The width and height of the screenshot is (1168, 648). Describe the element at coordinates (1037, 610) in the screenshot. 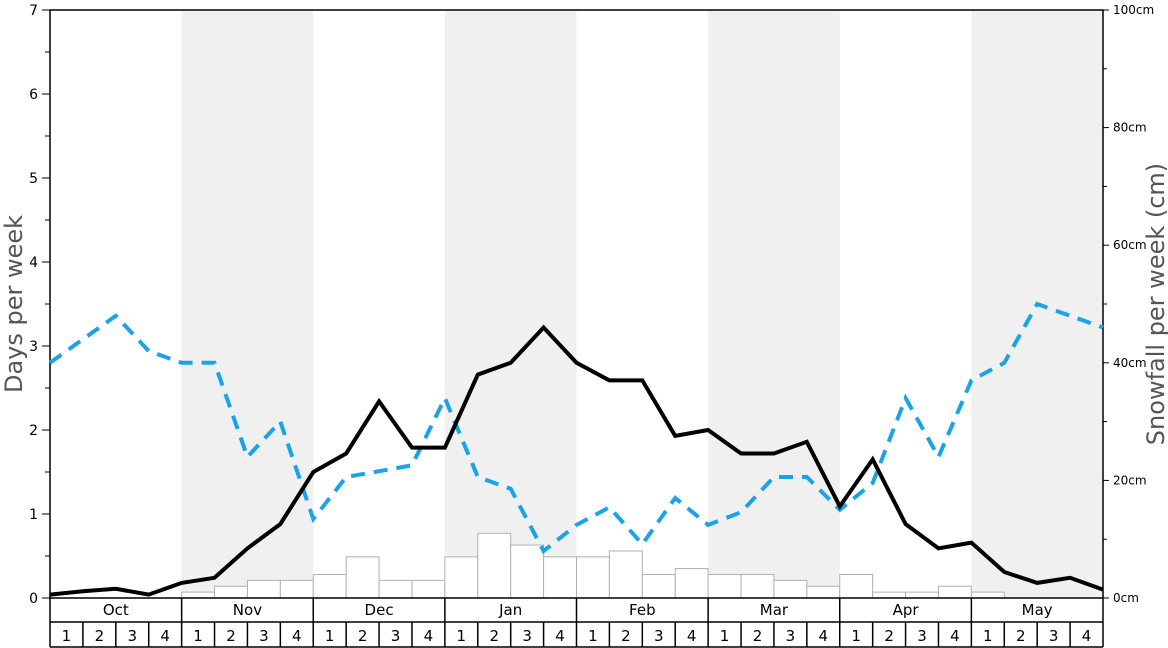

I see `month-label: May` at that location.